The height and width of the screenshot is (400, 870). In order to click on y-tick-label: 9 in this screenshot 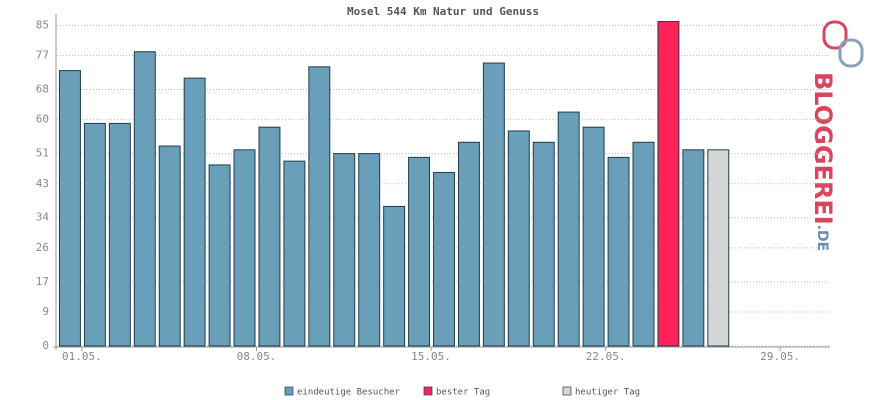, I will do `click(45, 311)`.